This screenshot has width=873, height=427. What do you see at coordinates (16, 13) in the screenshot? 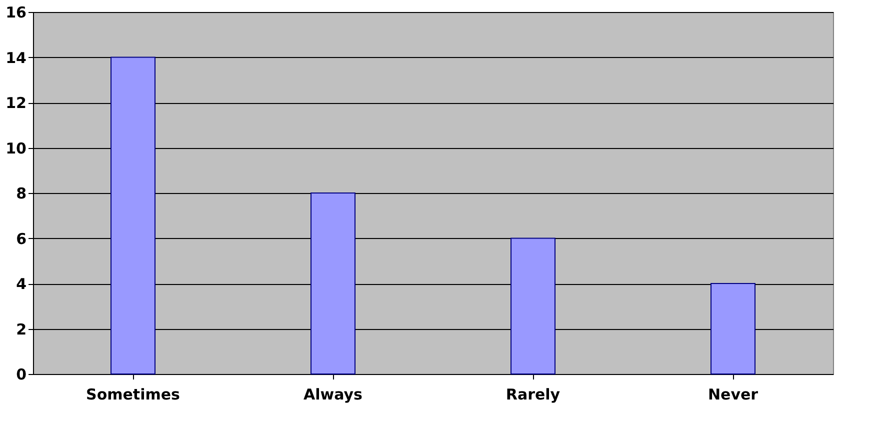
I see `y-tick-label: 16` at bounding box center [16, 13].